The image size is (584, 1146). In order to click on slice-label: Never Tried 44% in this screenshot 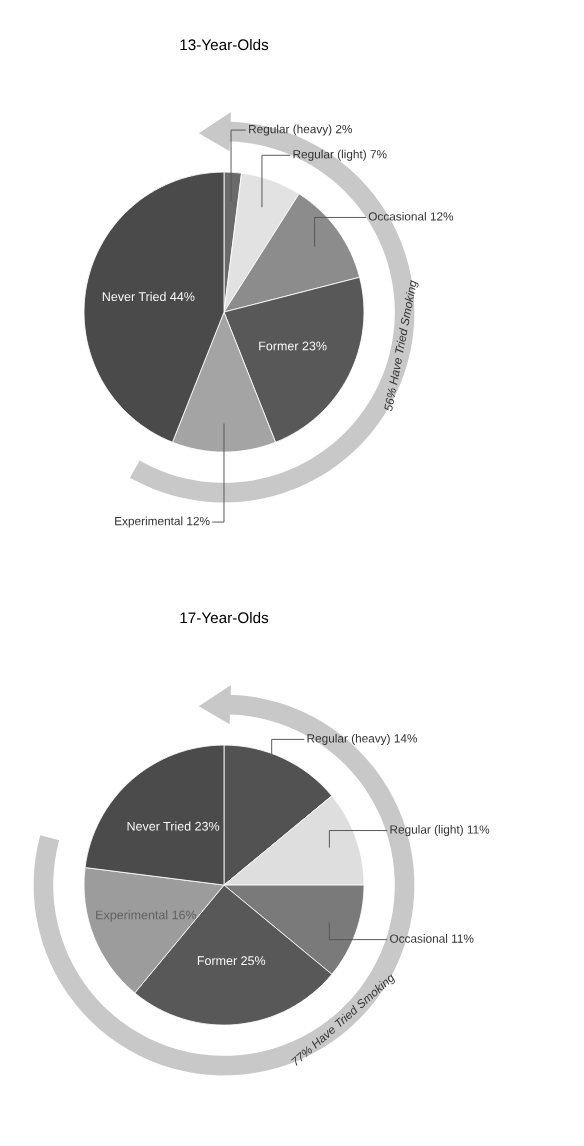, I will do `click(148, 296)`.